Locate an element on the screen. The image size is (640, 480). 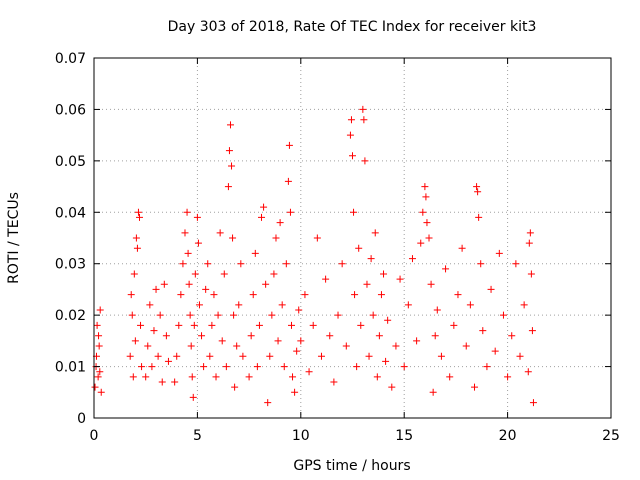
y-tick-label: 0.05 is located at coordinates (70, 162).